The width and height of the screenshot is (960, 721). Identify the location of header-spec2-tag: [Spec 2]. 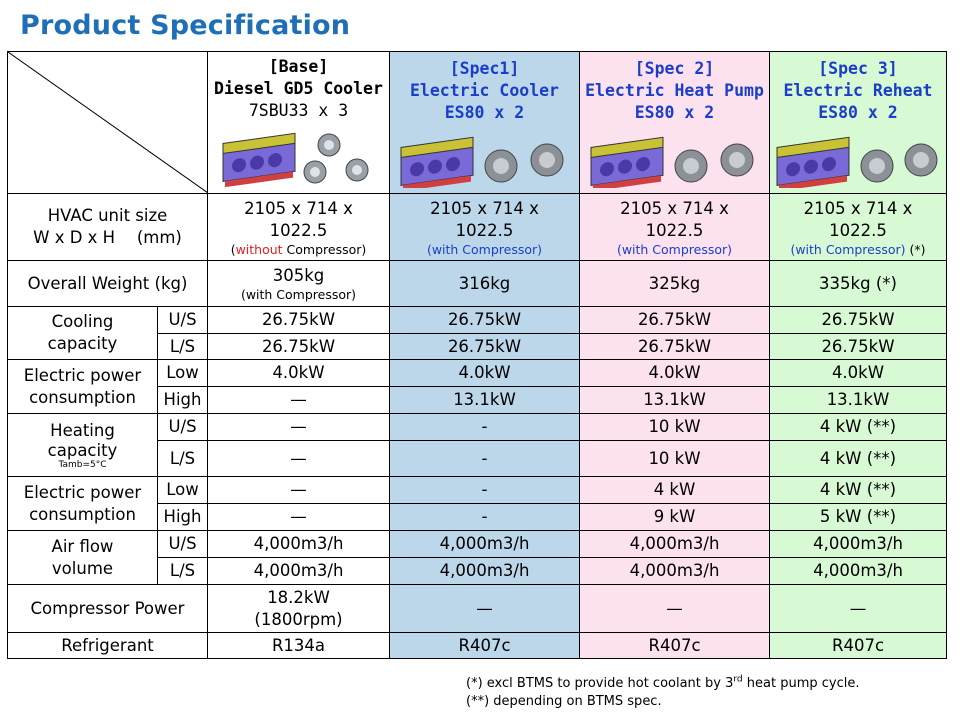
(674, 68).